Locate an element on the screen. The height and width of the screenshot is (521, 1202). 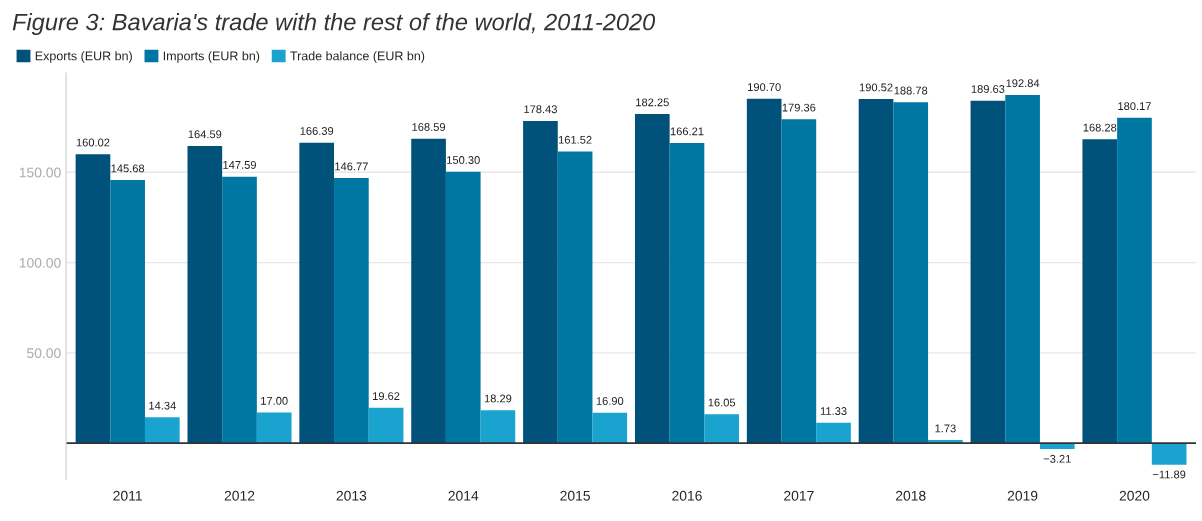
data-label: 182.25 is located at coordinates (652, 102).